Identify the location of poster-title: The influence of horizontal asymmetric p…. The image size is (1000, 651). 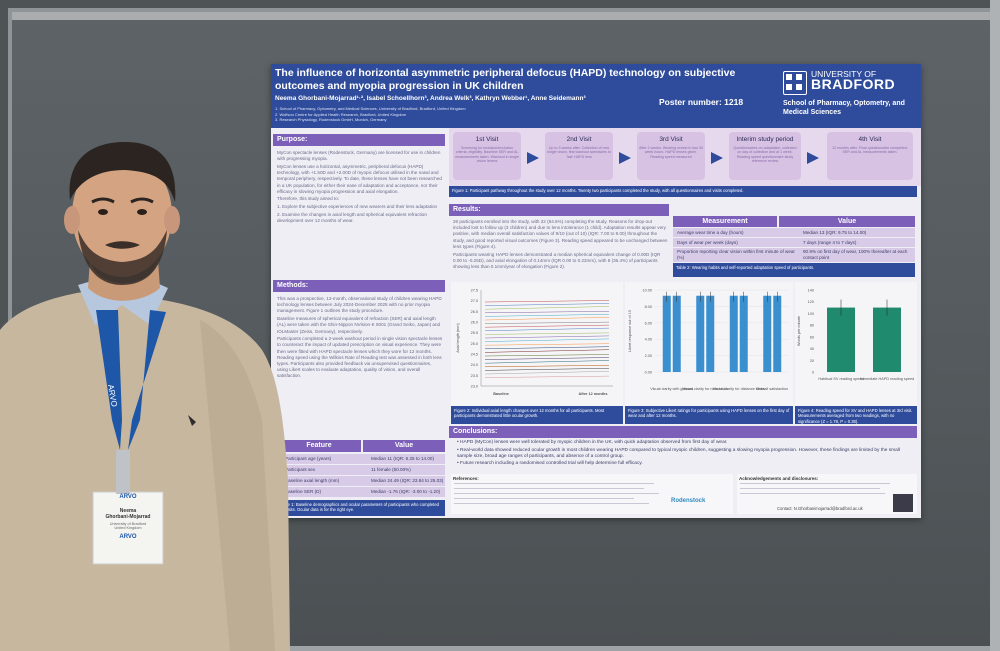
(505, 79).